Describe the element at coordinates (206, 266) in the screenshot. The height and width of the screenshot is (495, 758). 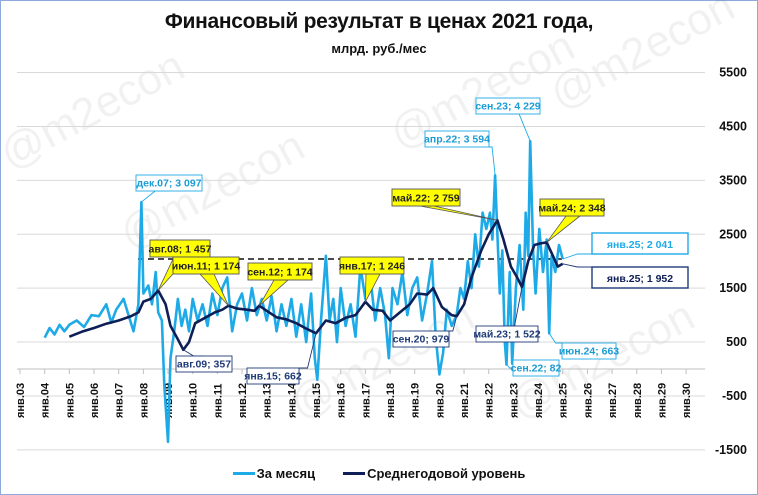
I see `svg-text: июн.11; 1 174` at that location.